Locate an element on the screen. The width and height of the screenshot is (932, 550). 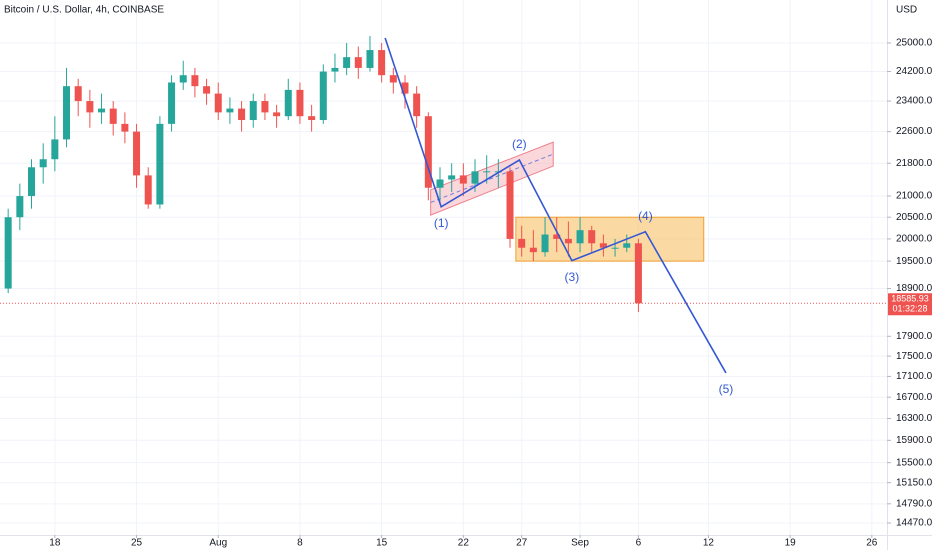
wave-label: (5) is located at coordinates (726, 389).